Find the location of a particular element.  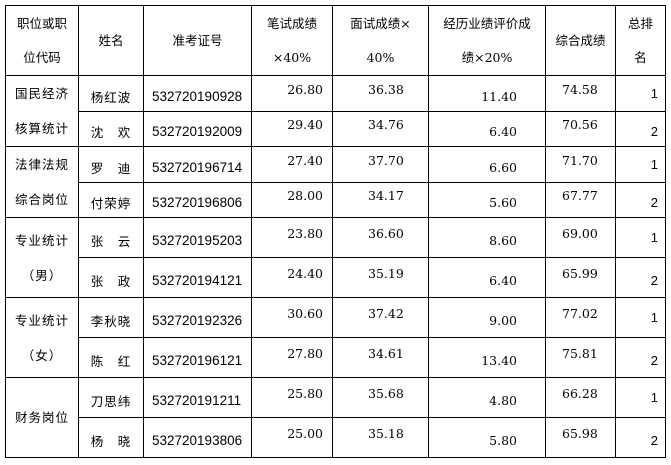

header-line: 总排 is located at coordinates (640, 23).